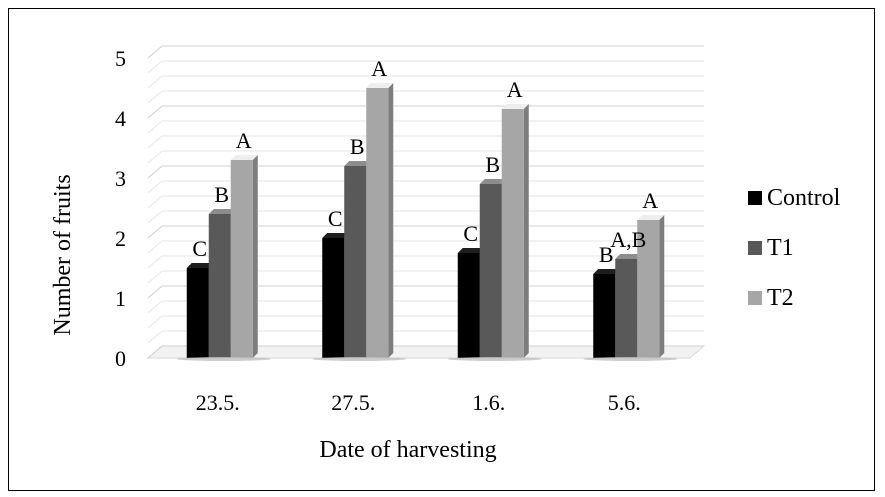 Image resolution: width=885 pixels, height=497 pixels. I want to click on y-tick-label: 3, so click(120, 178).